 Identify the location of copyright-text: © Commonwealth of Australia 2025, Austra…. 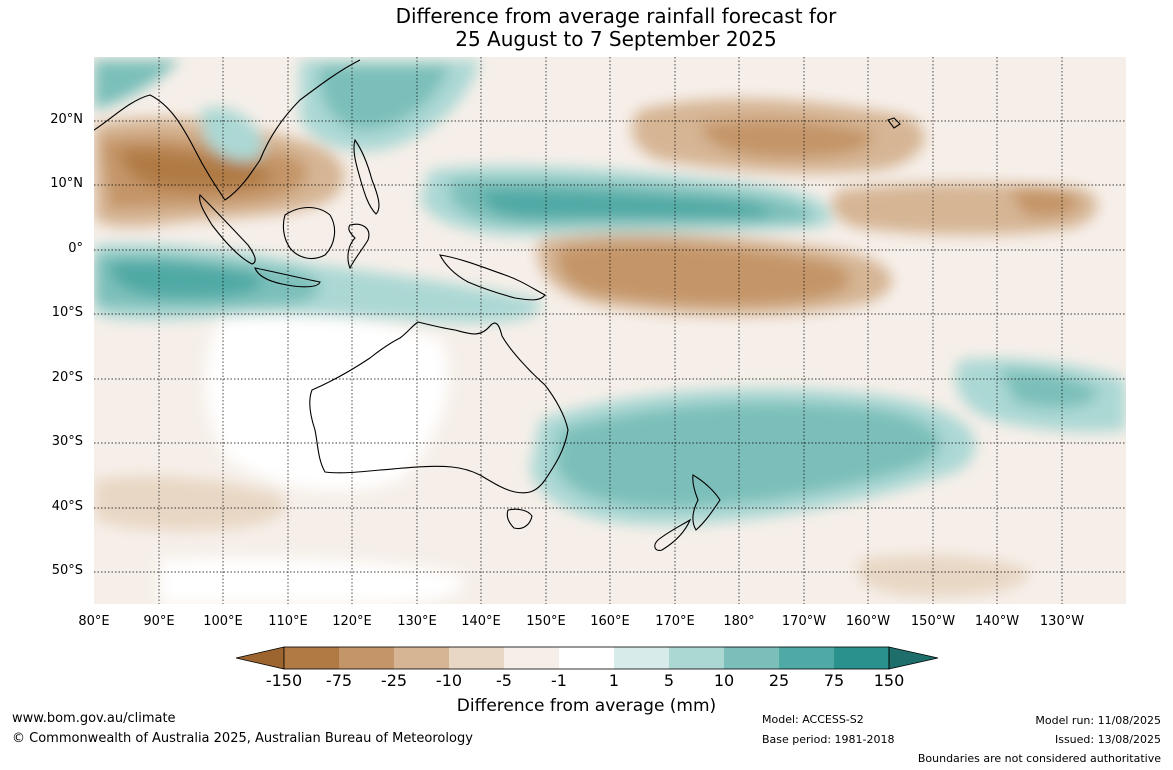
(242, 738).